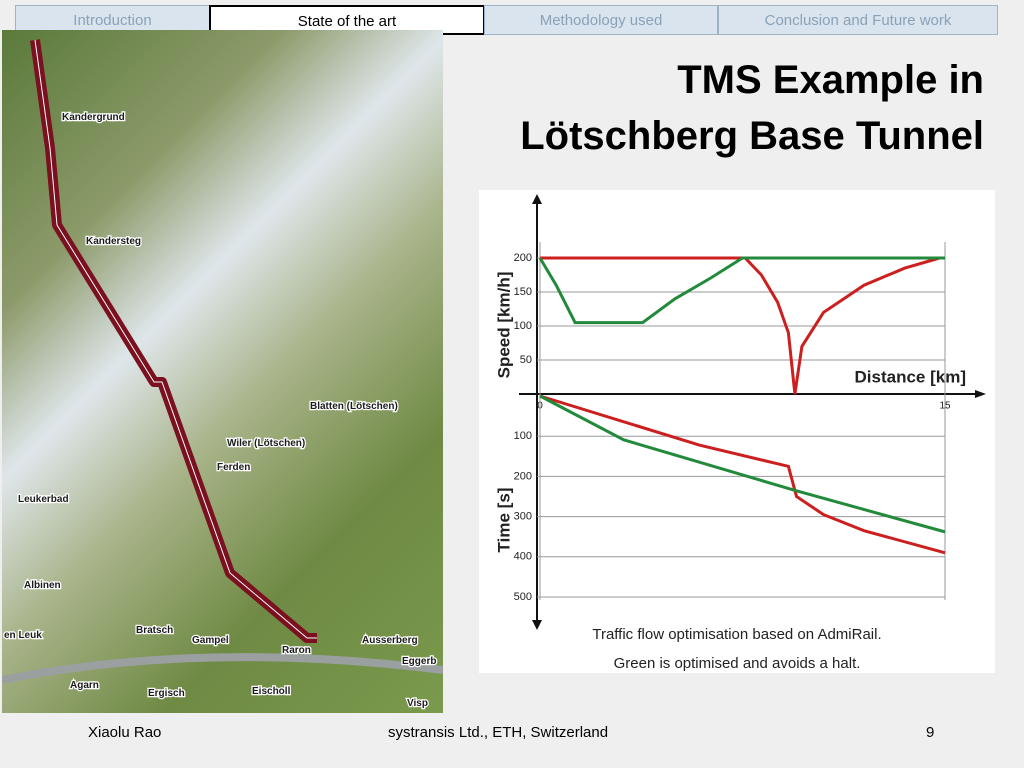  What do you see at coordinates (737, 663) in the screenshot?
I see `caption: Green is optimised and avoids a halt.` at bounding box center [737, 663].